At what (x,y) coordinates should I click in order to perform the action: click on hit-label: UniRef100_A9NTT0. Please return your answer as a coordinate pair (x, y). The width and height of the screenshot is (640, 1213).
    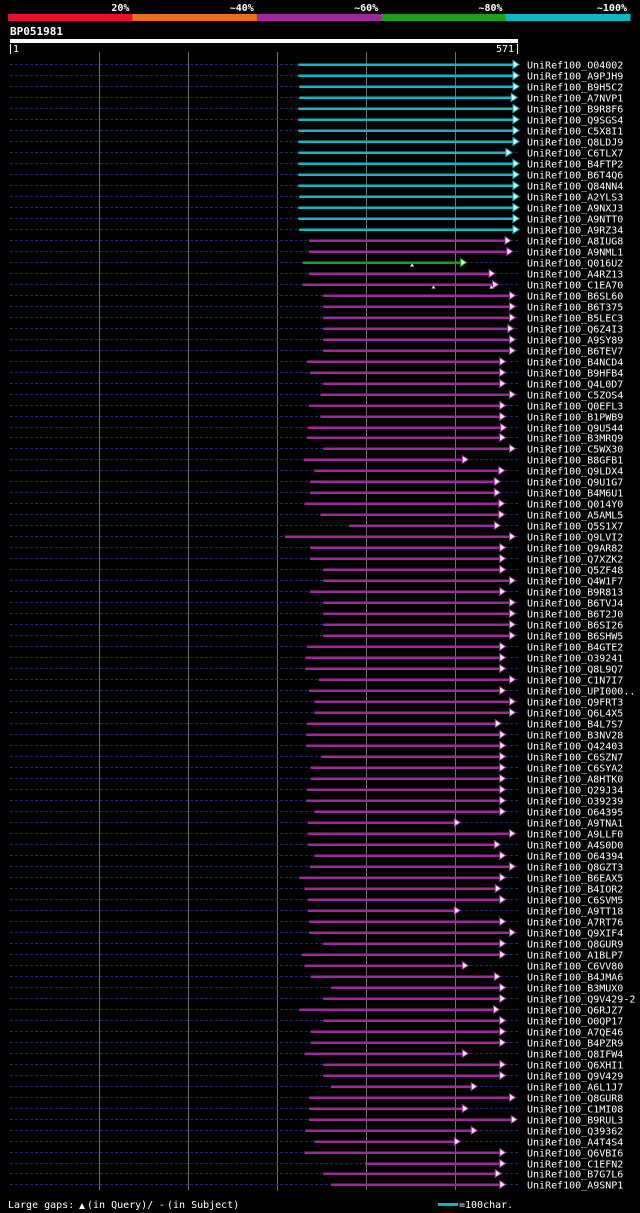
    Looking at the image, I should click on (575, 220).